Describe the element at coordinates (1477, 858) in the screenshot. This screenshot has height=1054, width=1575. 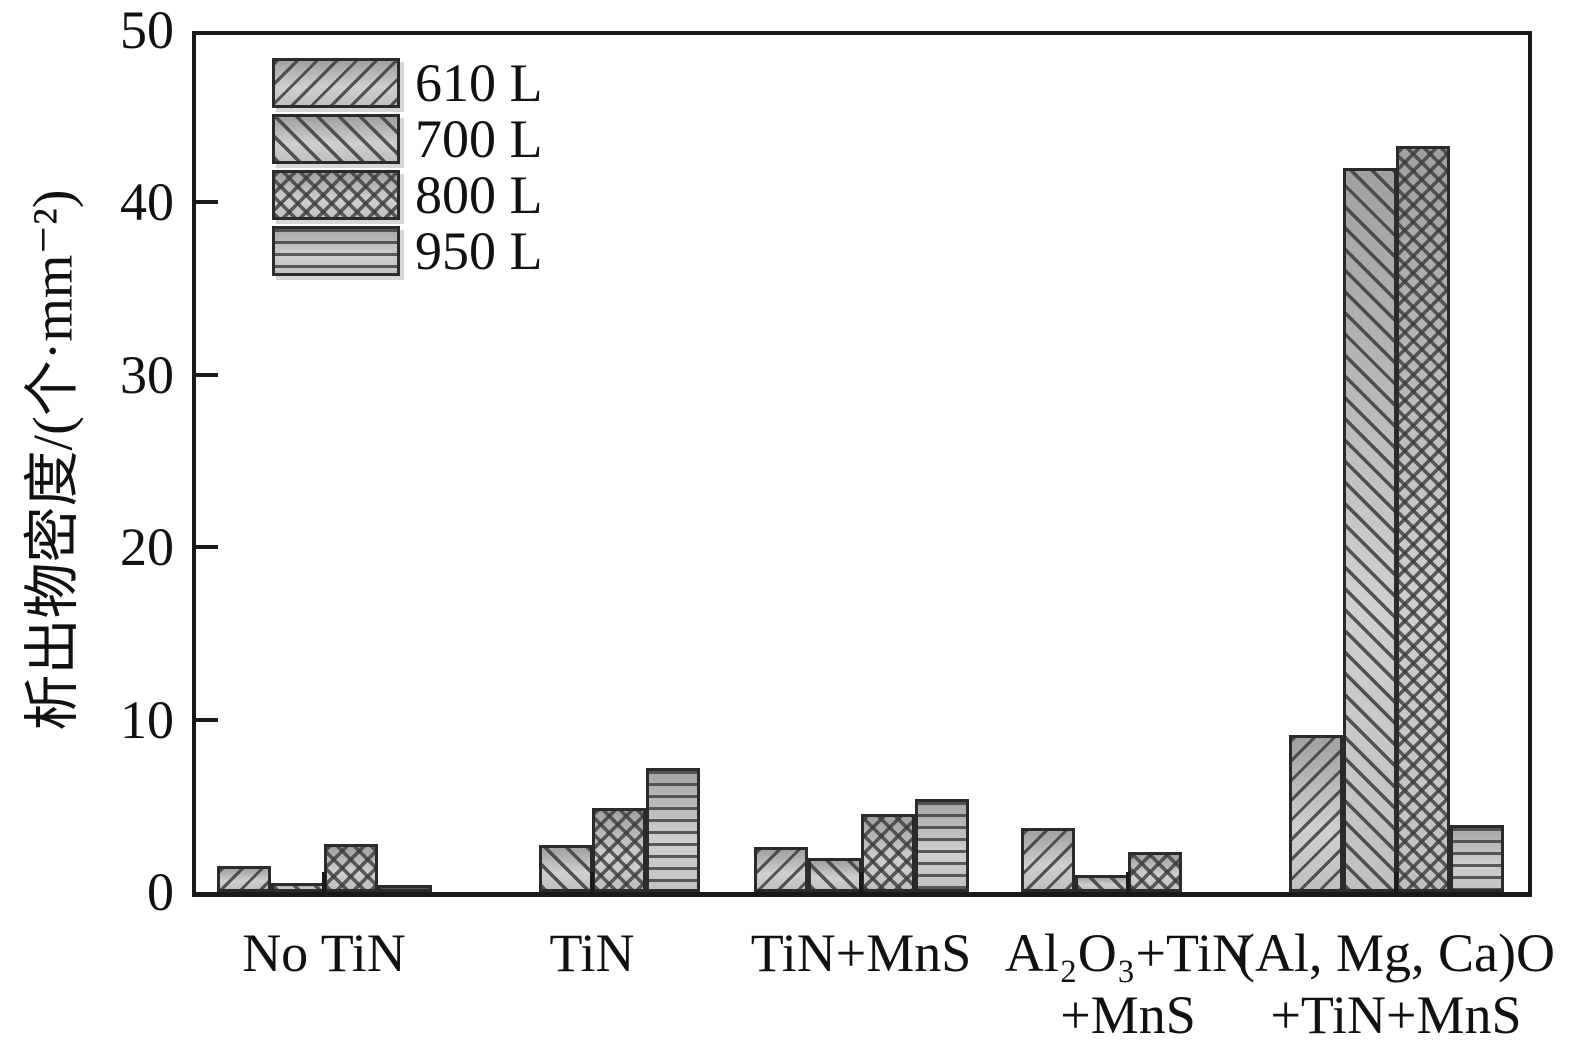
I see `bar-950-l-al-mg-ca-o-tin-mns` at that location.